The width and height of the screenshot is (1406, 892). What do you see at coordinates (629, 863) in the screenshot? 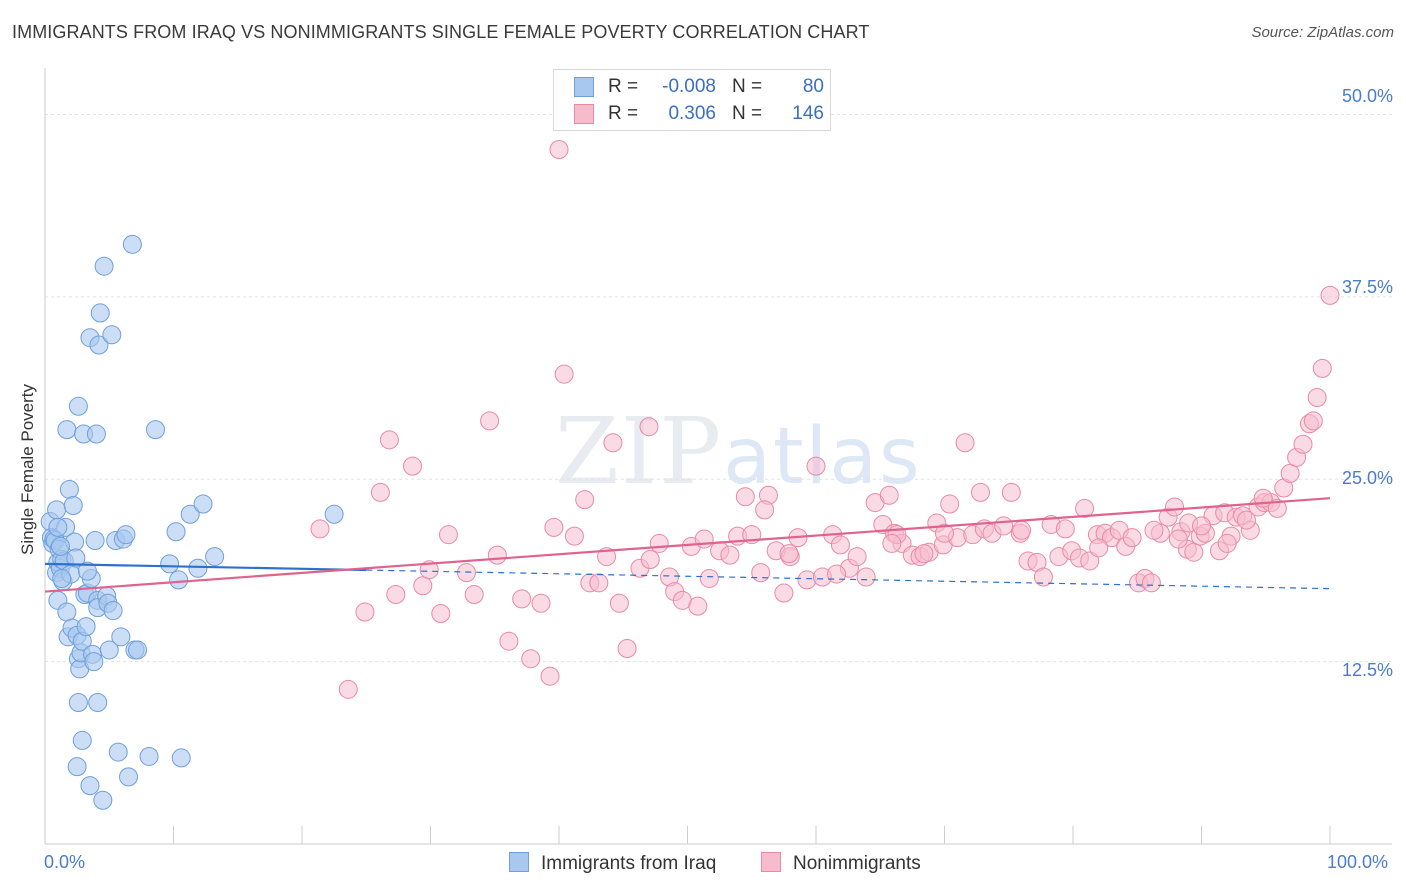
I see `series-legend-iraq-label: Immigrants from Iraq` at bounding box center [629, 863].